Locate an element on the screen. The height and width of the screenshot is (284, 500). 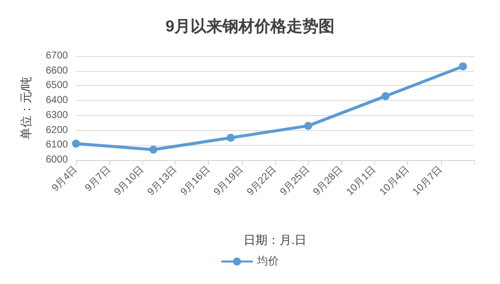
x-tick-label: 9月22日 is located at coordinates (262, 181).